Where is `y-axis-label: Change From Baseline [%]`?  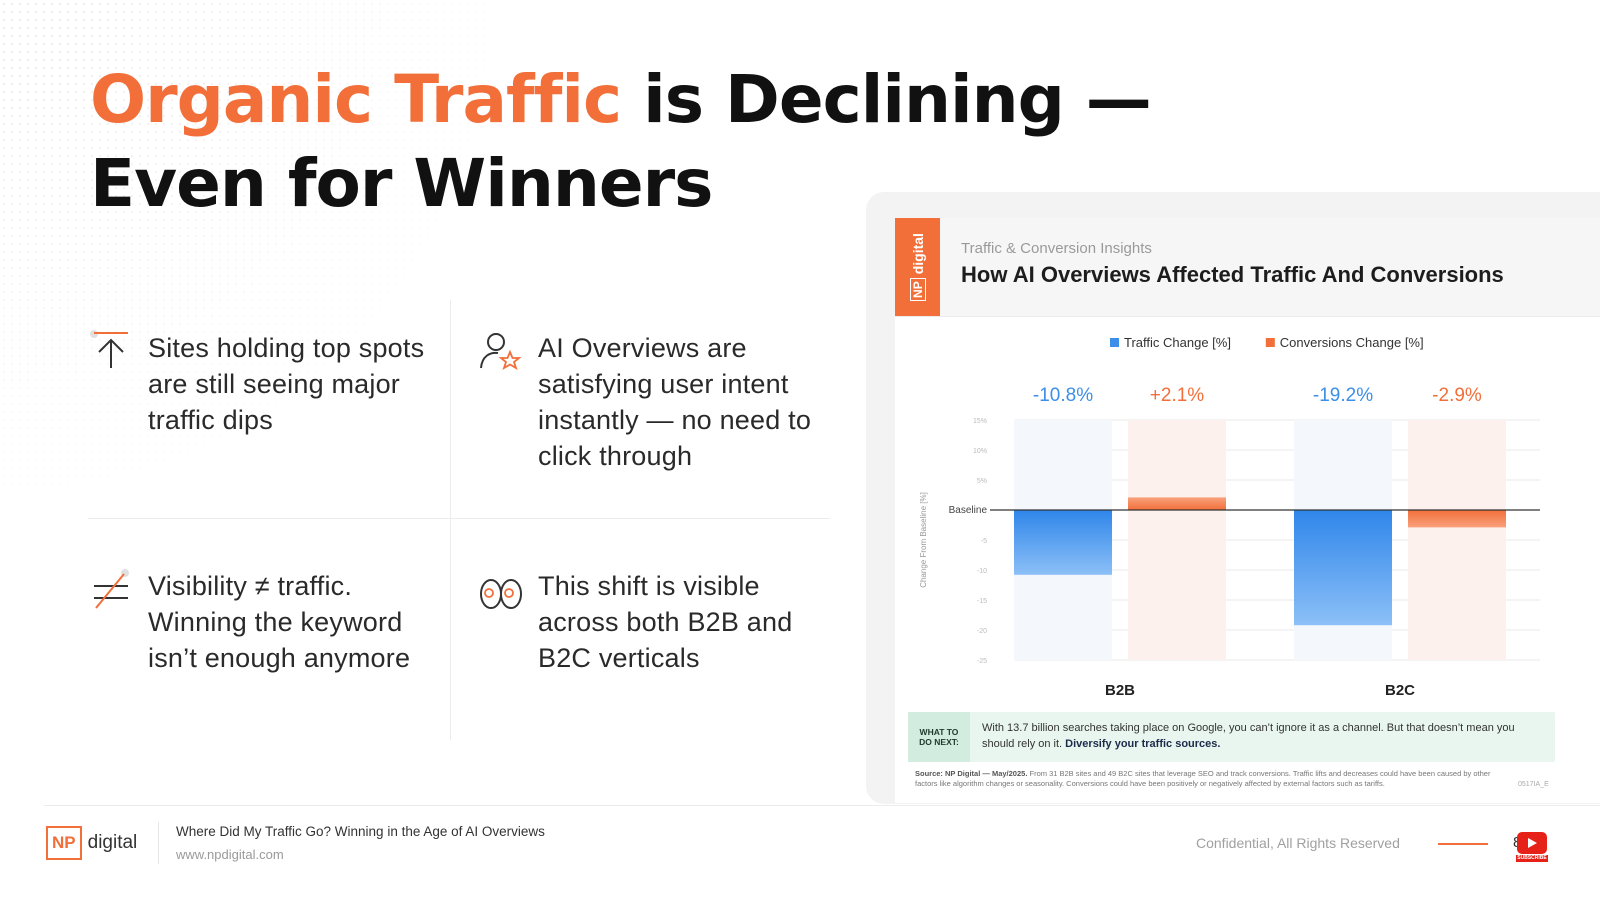 y-axis-label: Change From Baseline [%] is located at coordinates (923, 540).